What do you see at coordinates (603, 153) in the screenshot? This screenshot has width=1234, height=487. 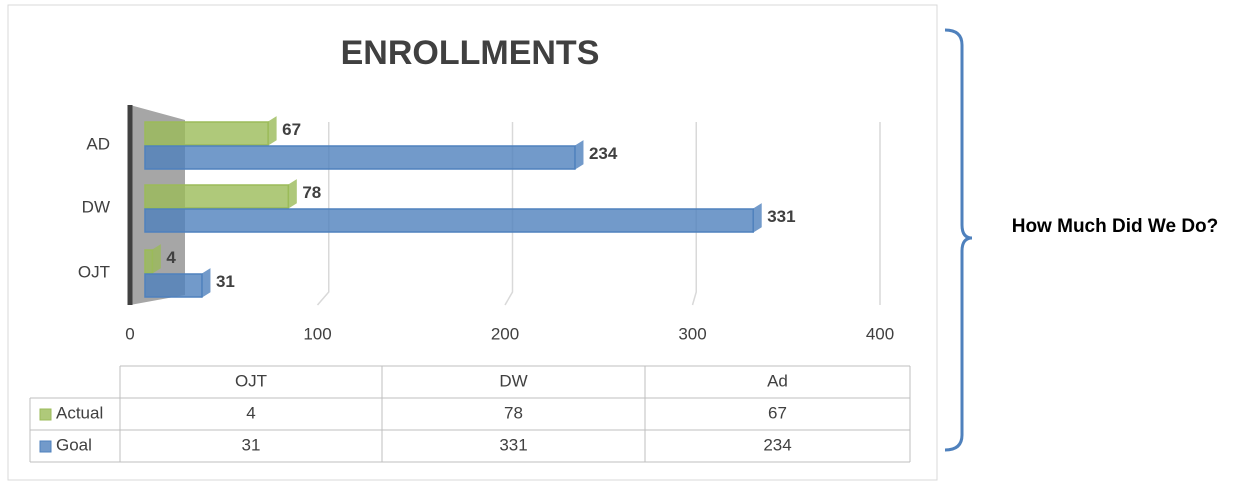 I see `data-label: 234` at bounding box center [603, 153].